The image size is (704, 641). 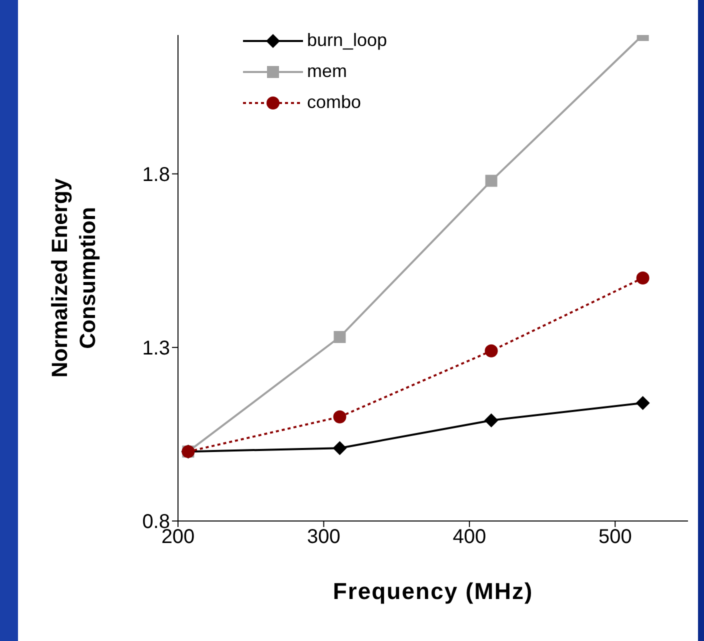 What do you see at coordinates (334, 102) in the screenshot?
I see `legend-label: combo` at bounding box center [334, 102].